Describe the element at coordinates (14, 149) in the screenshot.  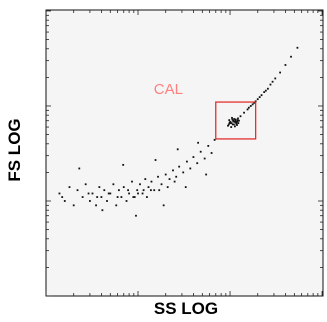
I see `y-axis-title: FS LOG` at that location.